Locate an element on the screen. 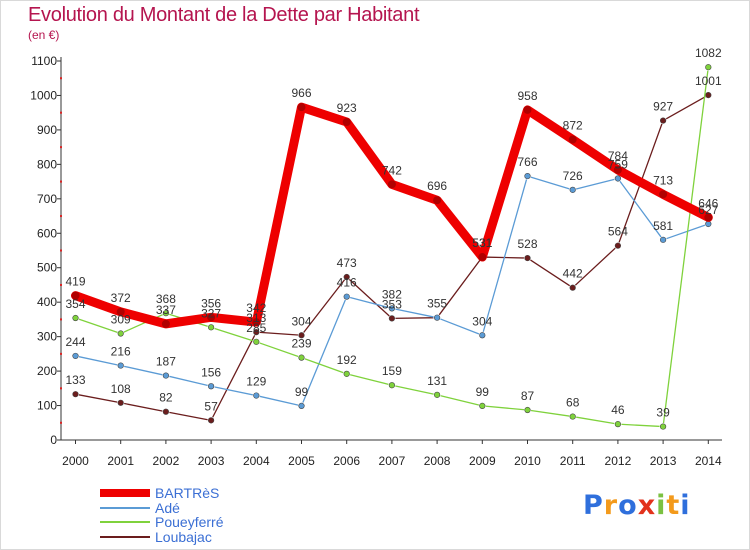 This screenshot has width=750, height=550. y-tick-label: 100 is located at coordinates (47, 406).